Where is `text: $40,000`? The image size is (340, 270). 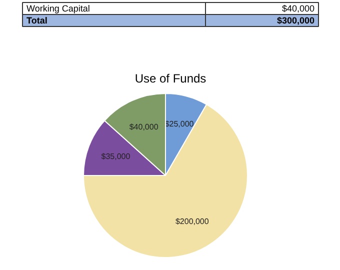 text: $40,000 is located at coordinates (298, 9).